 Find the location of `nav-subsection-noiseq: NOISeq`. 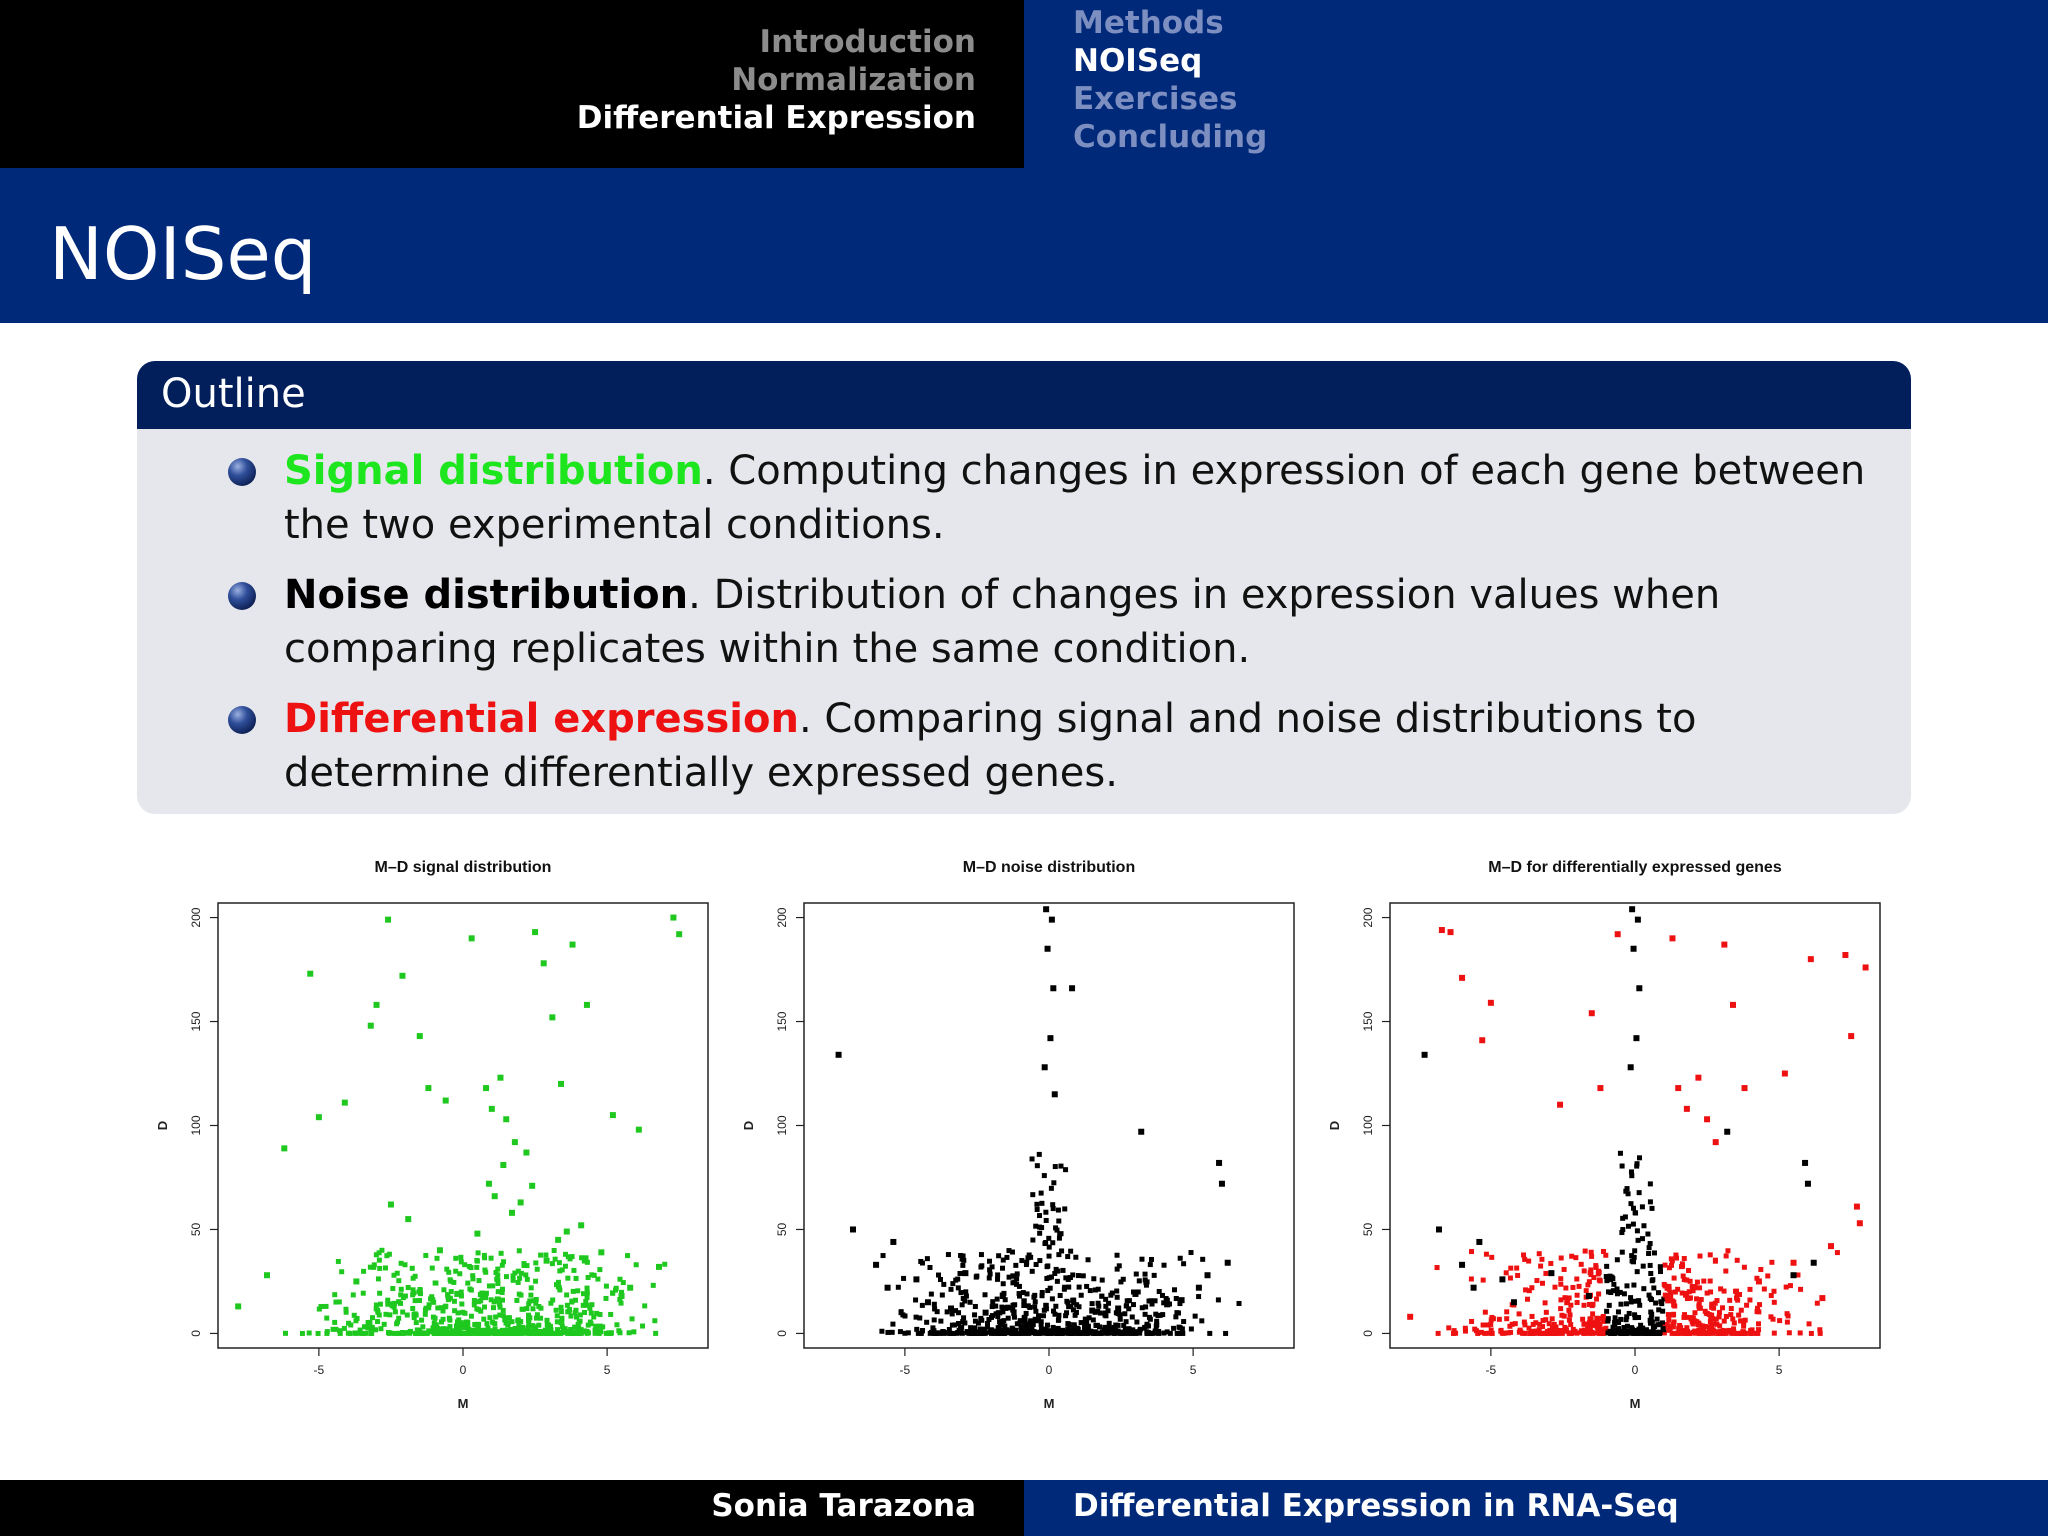

nav-subsection-noiseq: NOISeq is located at coordinates (1138, 61).